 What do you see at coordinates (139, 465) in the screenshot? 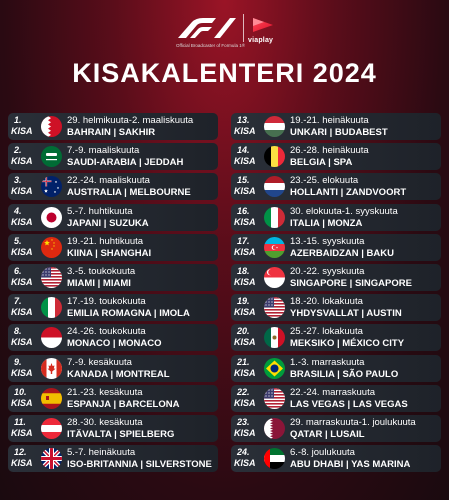
I see `race-location: ISO-BRITANNIA | SILVERSTONE` at bounding box center [139, 465].